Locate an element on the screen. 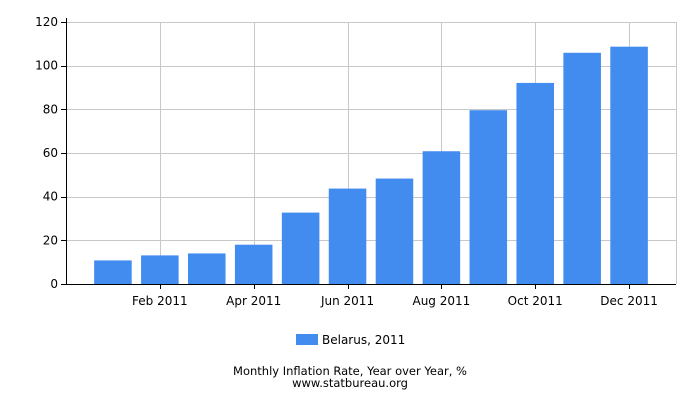 This screenshot has width=700, height=400. y-tick-label: 40 is located at coordinates (50, 197).